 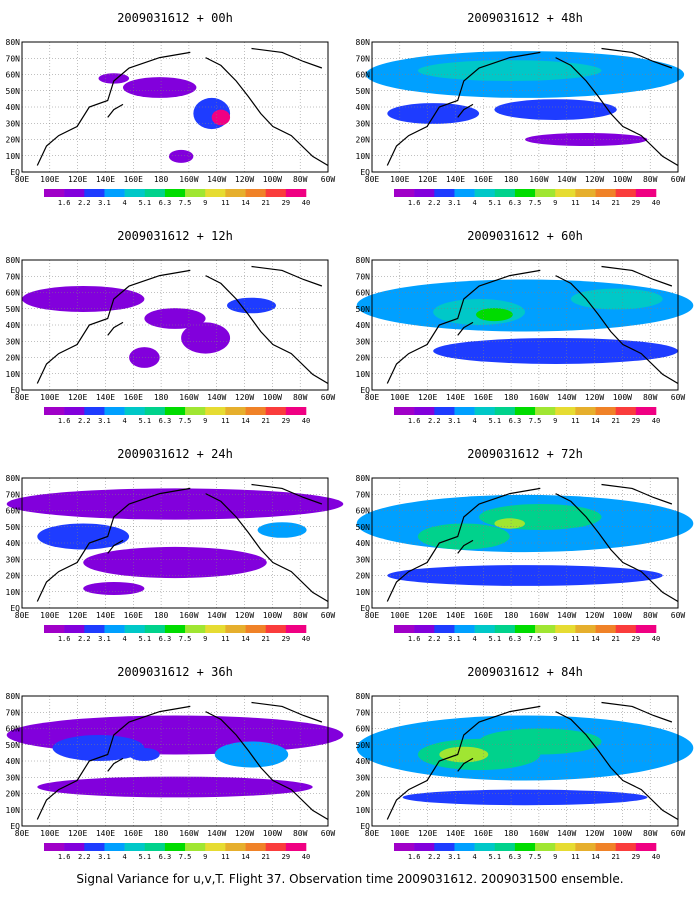 I want to click on lon-tick-label: 80W, so click(x=650, y=833).